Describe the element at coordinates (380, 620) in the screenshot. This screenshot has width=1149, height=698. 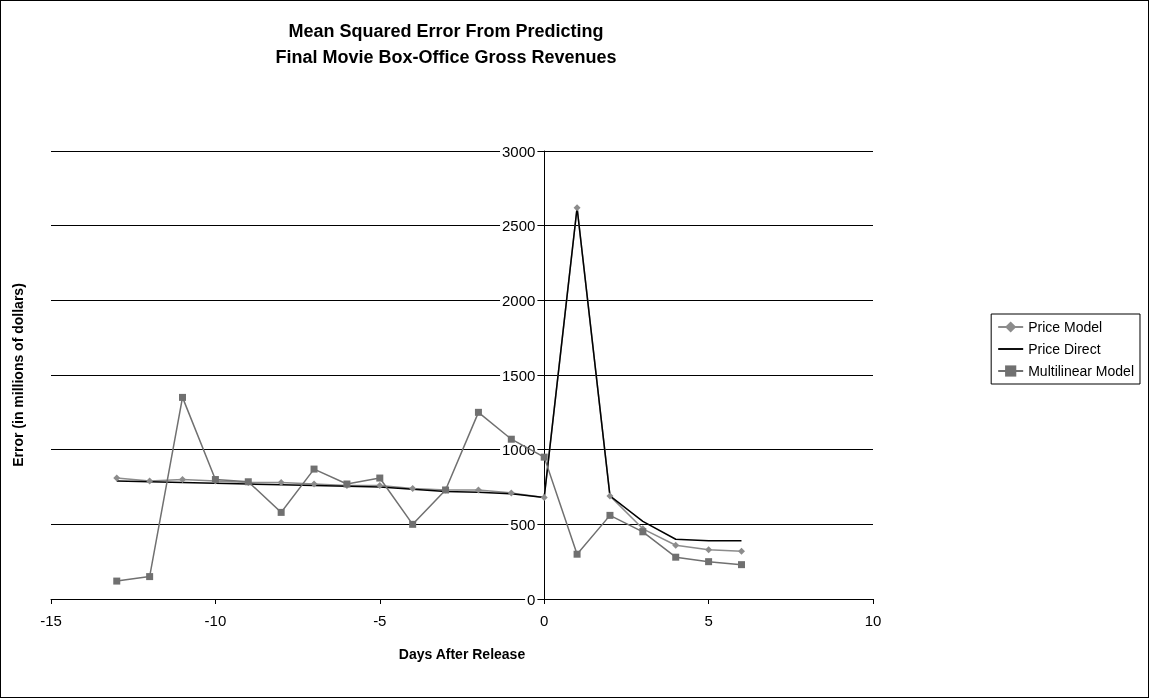
I see `x-tick-label: -5` at that location.